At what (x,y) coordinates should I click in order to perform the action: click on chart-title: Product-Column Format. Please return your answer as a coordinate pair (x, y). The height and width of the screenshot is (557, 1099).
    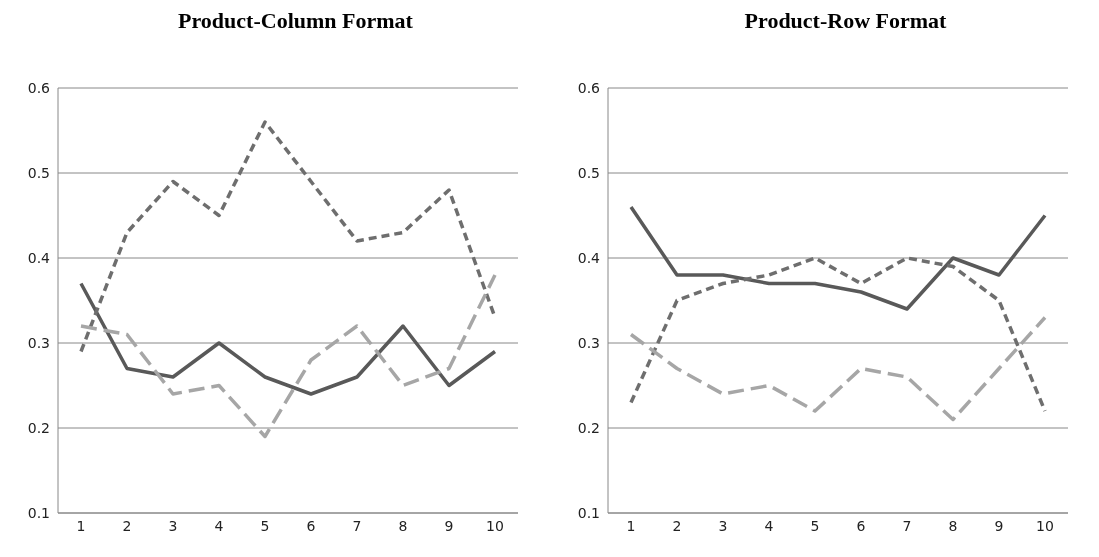
    Looking at the image, I should click on (295, 21).